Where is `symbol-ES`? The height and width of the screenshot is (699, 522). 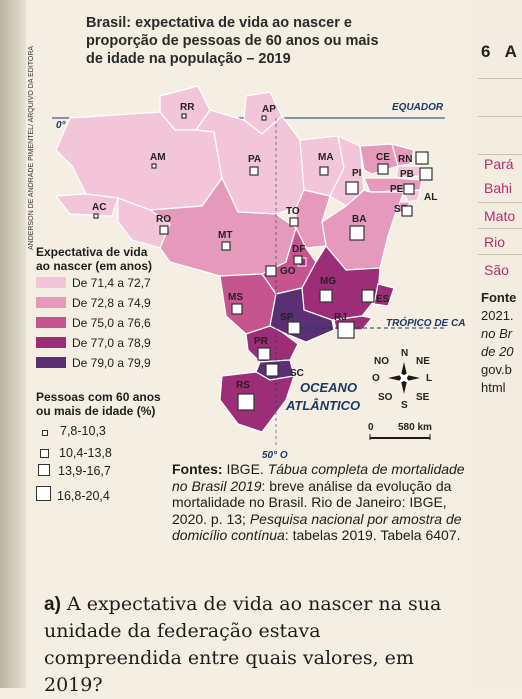 symbol-ES is located at coordinates (368, 296).